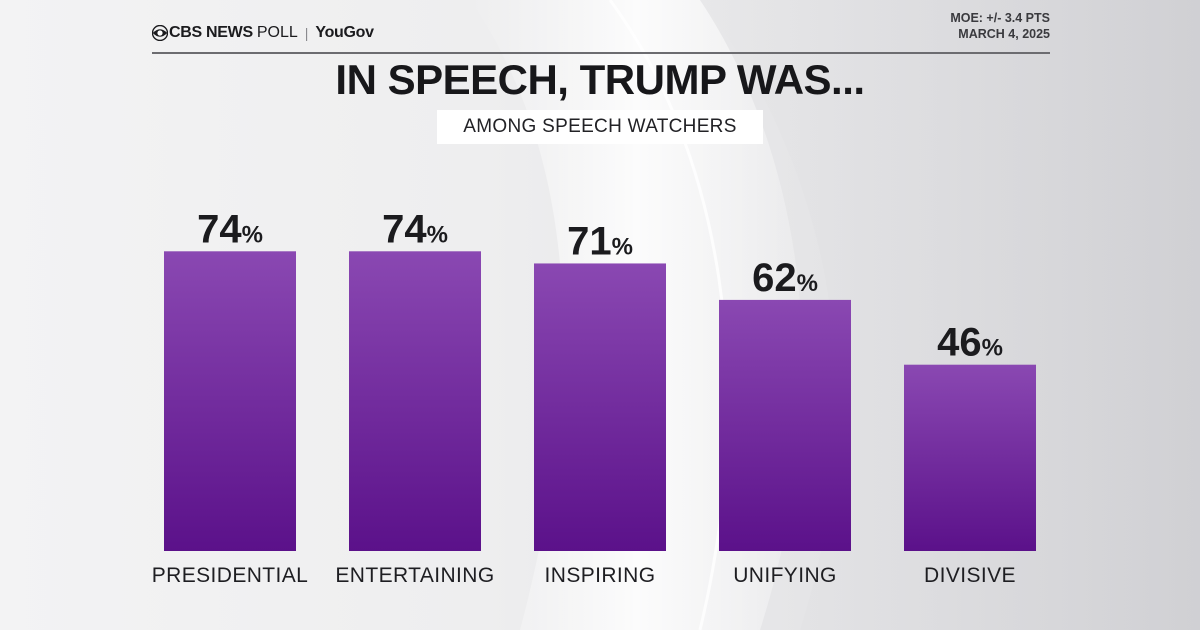 The height and width of the screenshot is (630, 1200). Describe the element at coordinates (970, 457) in the screenshot. I see `bar-divisive` at that location.